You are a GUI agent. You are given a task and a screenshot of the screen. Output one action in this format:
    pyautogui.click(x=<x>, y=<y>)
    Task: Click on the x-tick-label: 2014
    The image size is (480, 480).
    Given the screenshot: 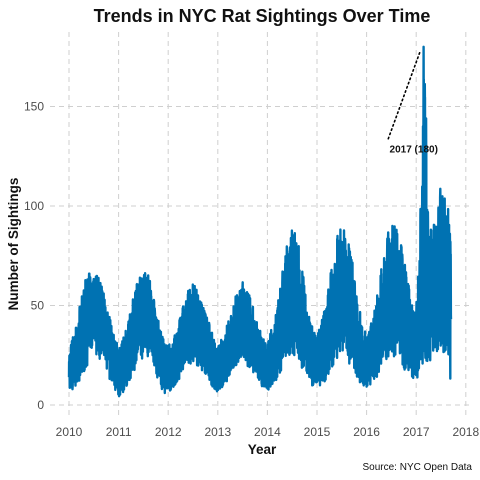 What is the action you would take?
    pyautogui.click(x=267, y=432)
    